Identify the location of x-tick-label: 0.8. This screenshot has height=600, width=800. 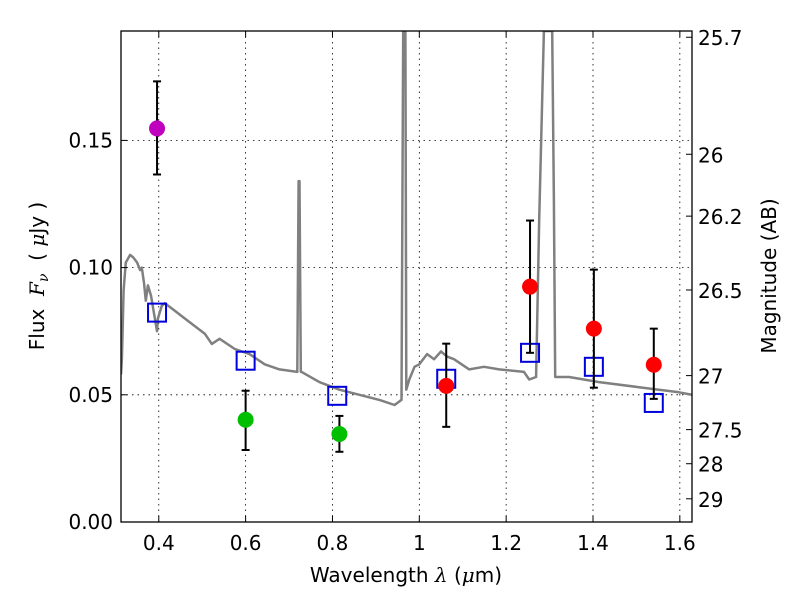
(333, 543).